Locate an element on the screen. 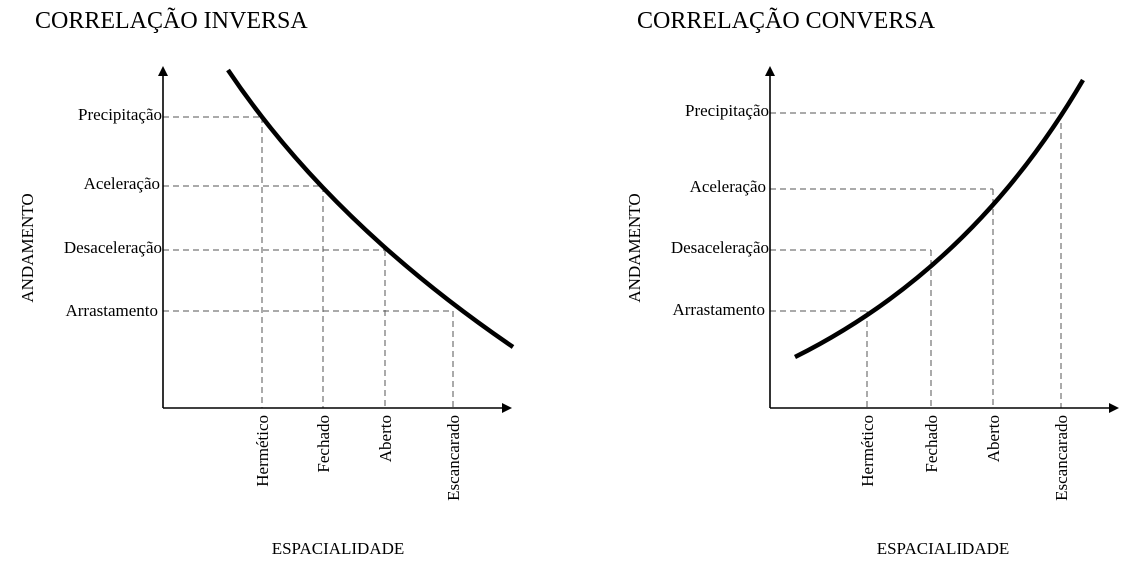 The height and width of the screenshot is (580, 1125). converse-curve is located at coordinates (939, 219).